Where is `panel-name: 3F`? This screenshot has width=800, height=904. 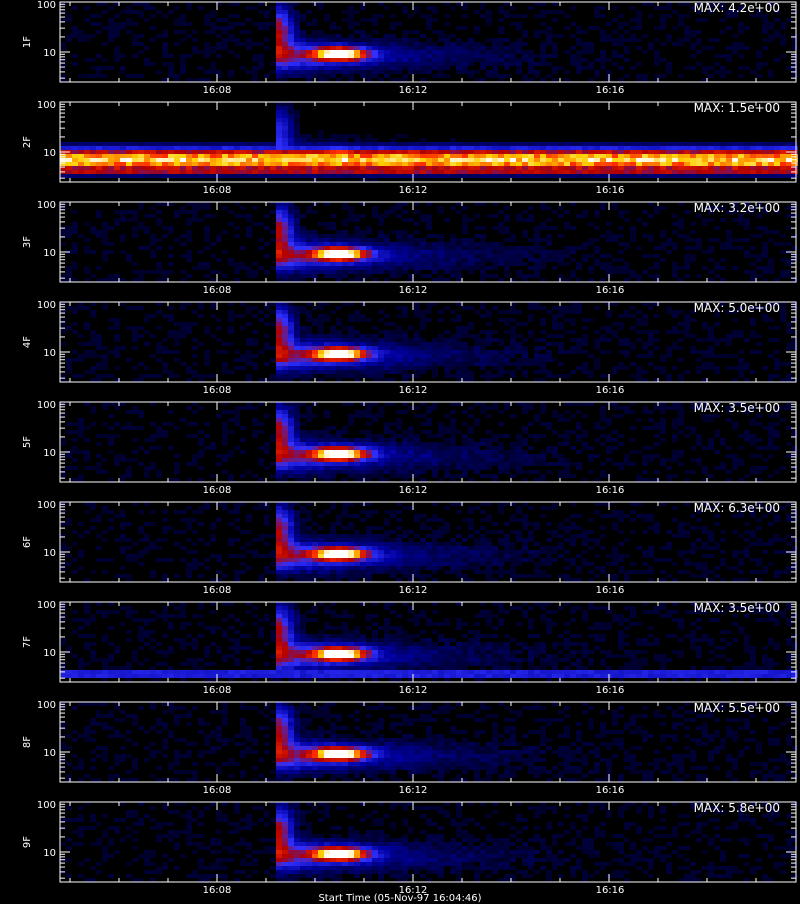 panel-name: 3F is located at coordinates (27, 242).